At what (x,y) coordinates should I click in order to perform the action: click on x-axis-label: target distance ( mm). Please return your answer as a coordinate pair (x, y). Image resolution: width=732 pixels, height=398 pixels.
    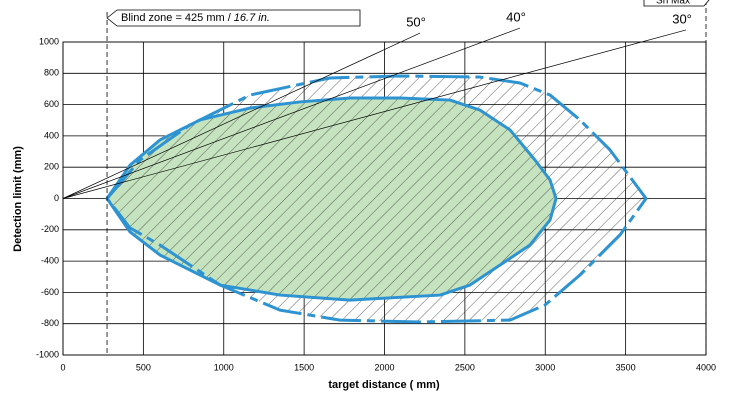
    Looking at the image, I should click on (384, 385).